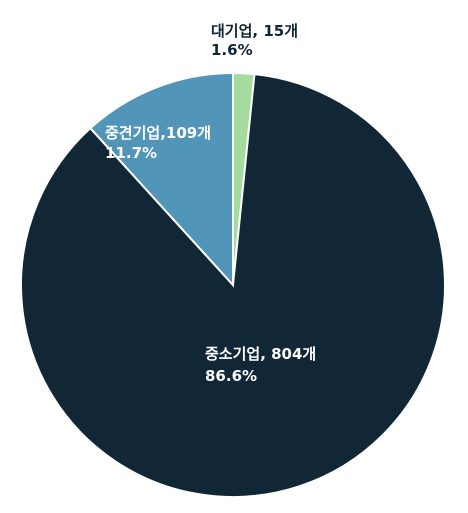 This screenshot has width=468, height=513. What do you see at coordinates (232, 50) in the screenshot?
I see `slice-percent-label-0: 1.6%` at bounding box center [232, 50].